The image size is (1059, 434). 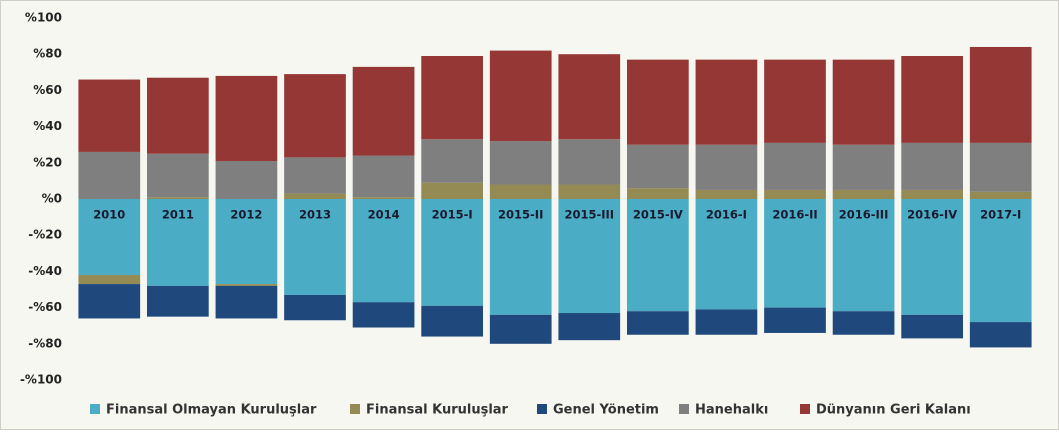 What do you see at coordinates (45, 271) in the screenshot?
I see `y-tick-label: -%40` at bounding box center [45, 271].